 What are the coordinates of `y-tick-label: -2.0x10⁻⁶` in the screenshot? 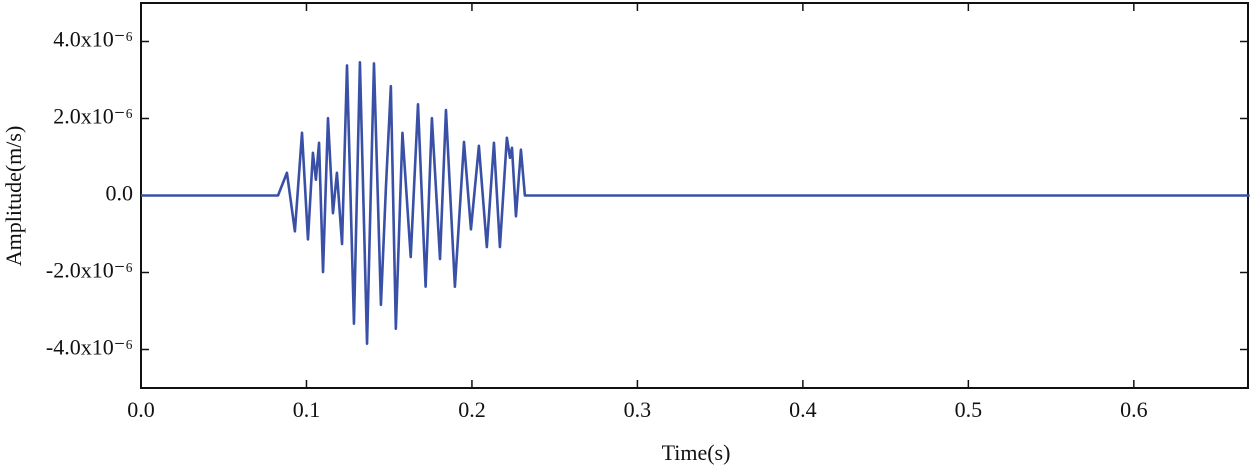 It's located at (89, 270).